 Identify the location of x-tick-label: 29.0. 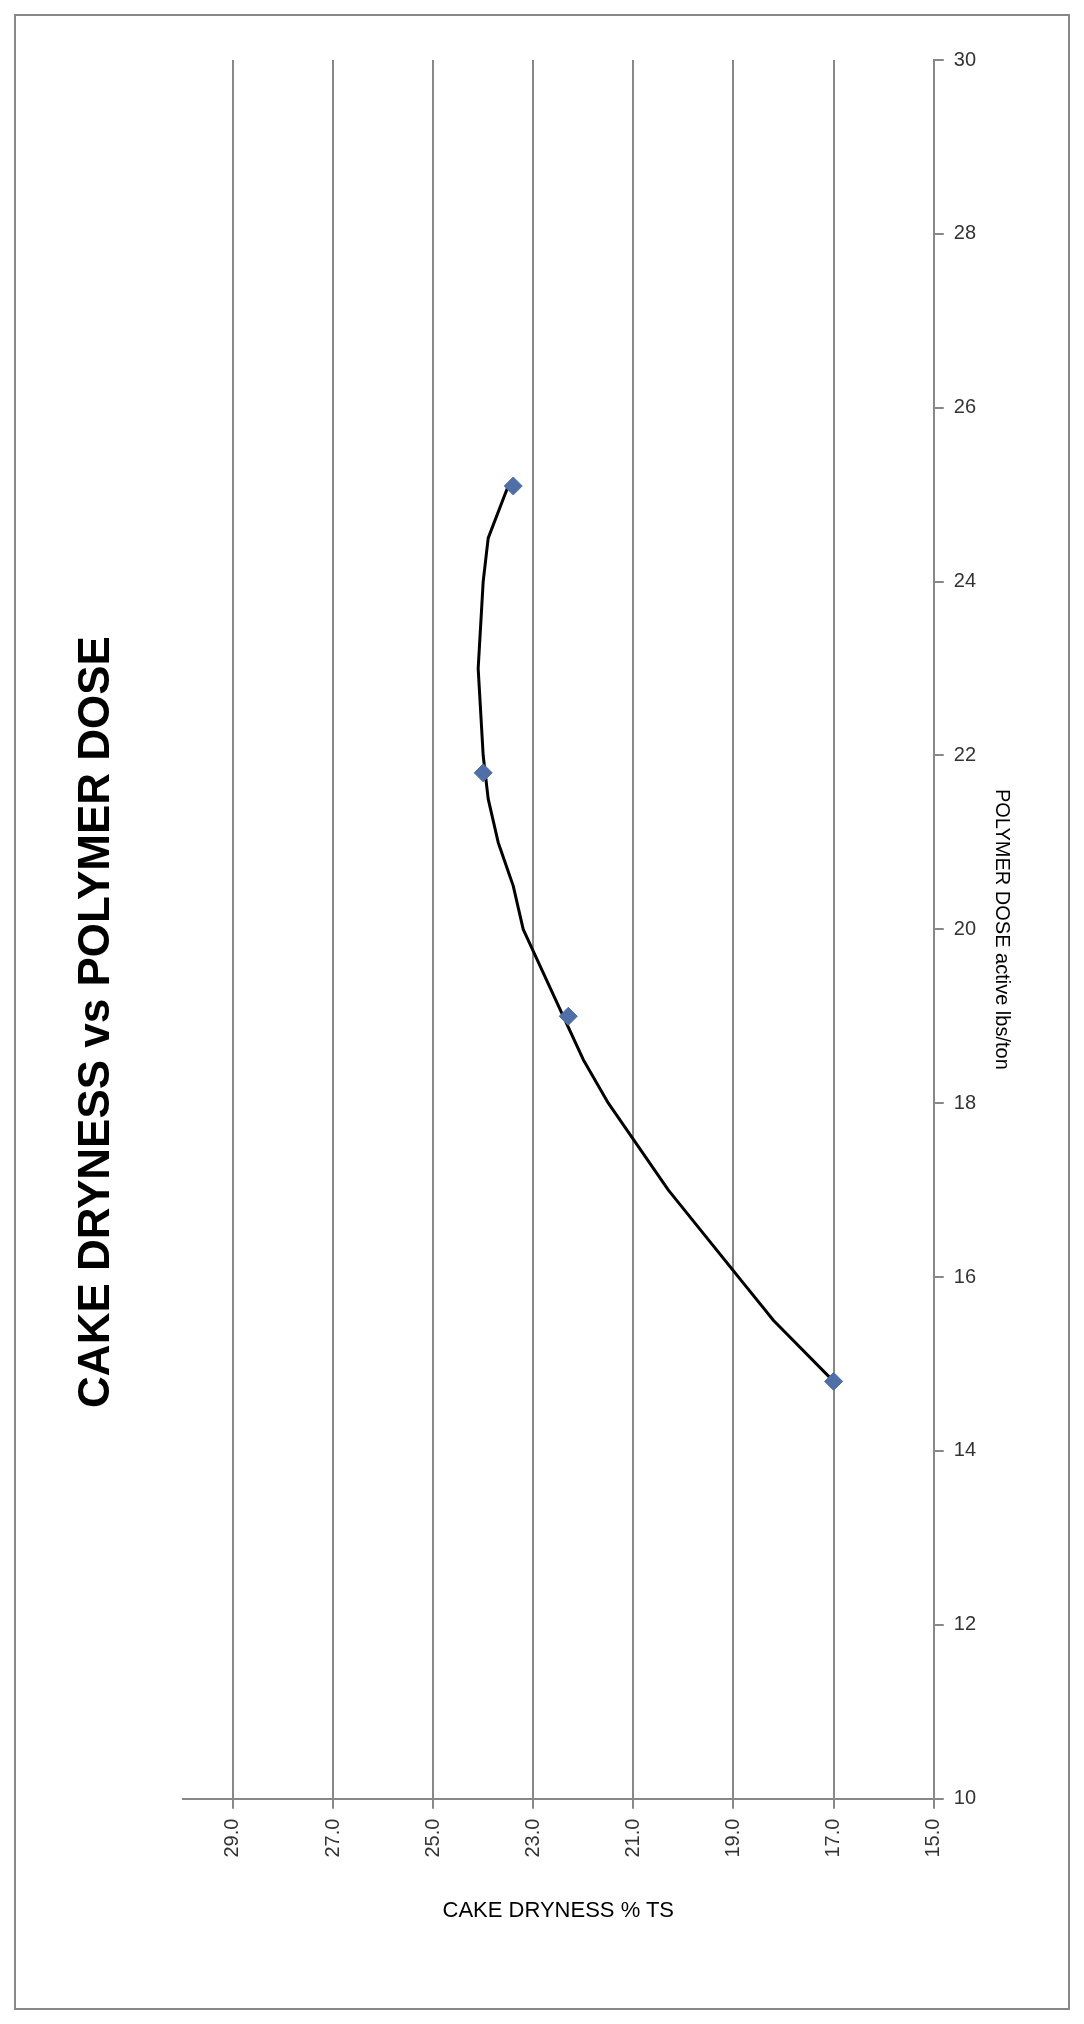
(231, 1838).